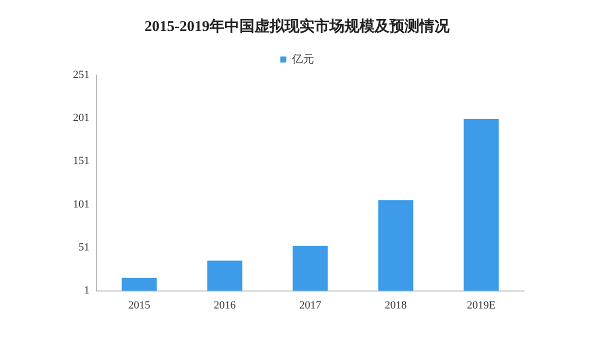 This screenshot has height=345, width=599. Describe the element at coordinates (81, 161) in the screenshot. I see `y-tick-label: 151` at that location.